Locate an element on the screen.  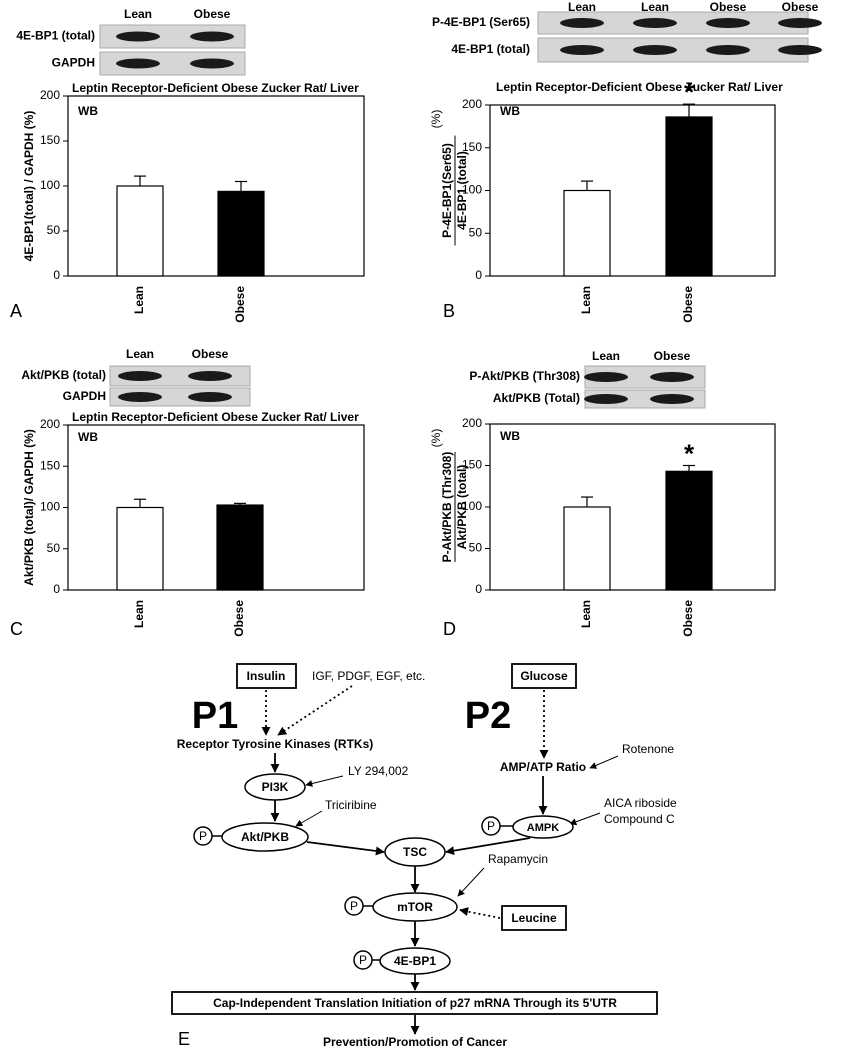
agent: LY 294,002 is located at coordinates (378, 771).